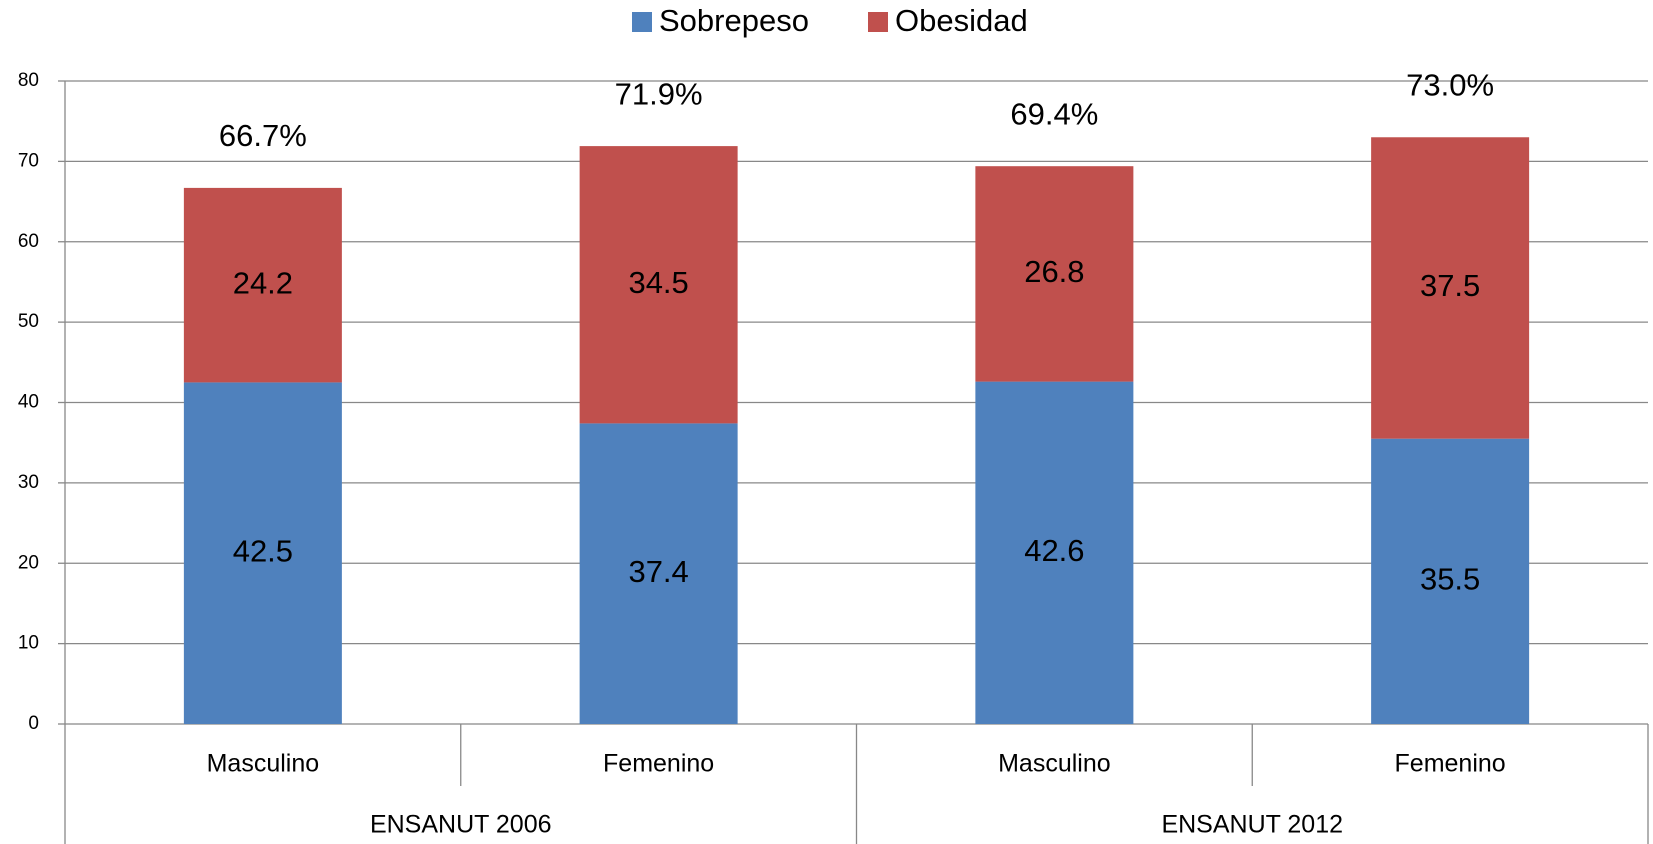  I want to click on data-label: 37.4, so click(658, 571).